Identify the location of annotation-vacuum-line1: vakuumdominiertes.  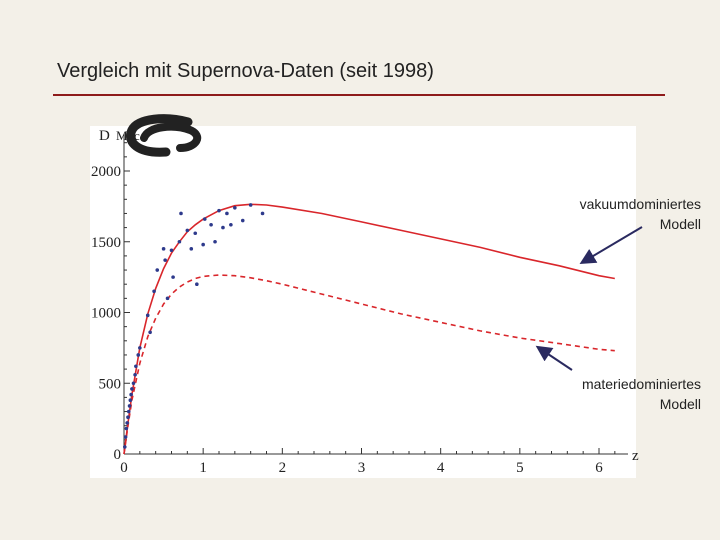
(640, 204).